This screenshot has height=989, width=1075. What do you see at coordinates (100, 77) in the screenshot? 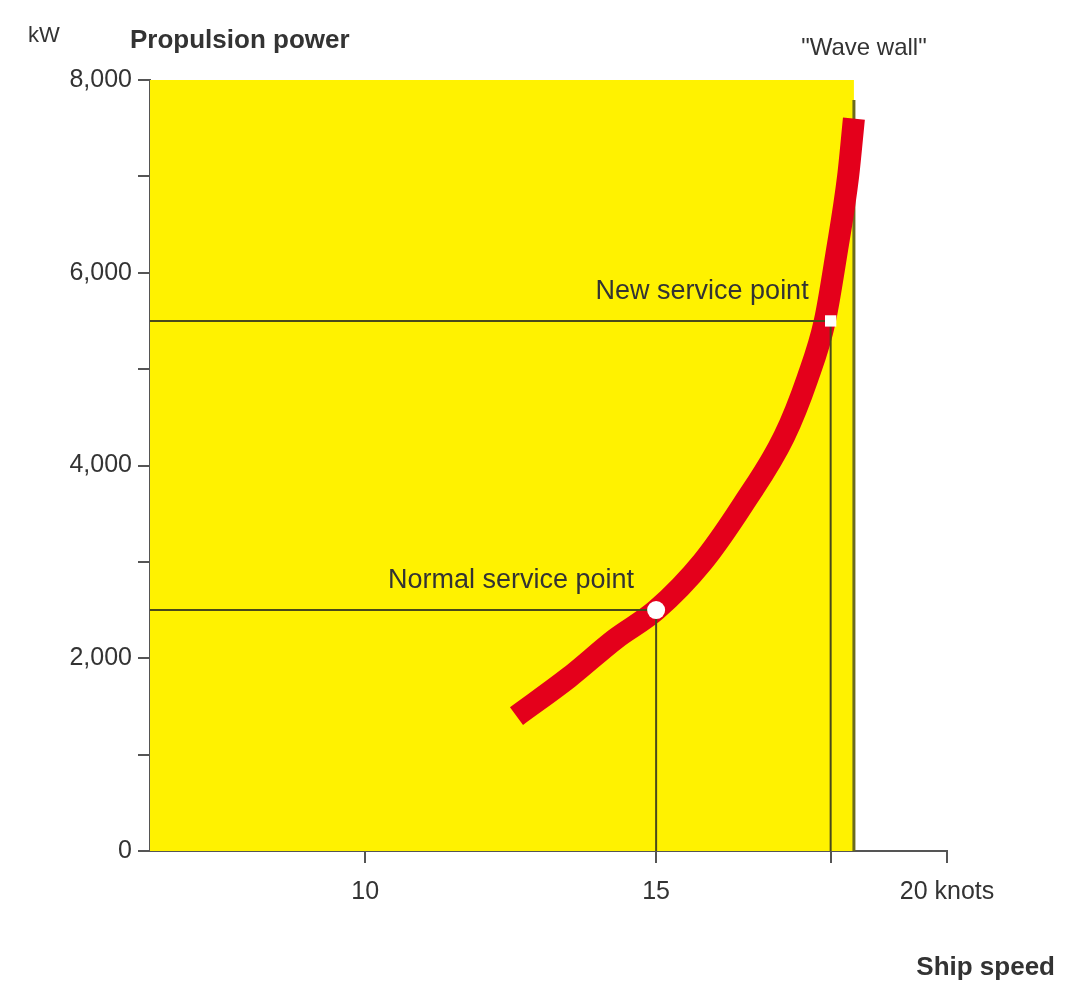
I see `y-tick-label: 8,000` at bounding box center [100, 77].